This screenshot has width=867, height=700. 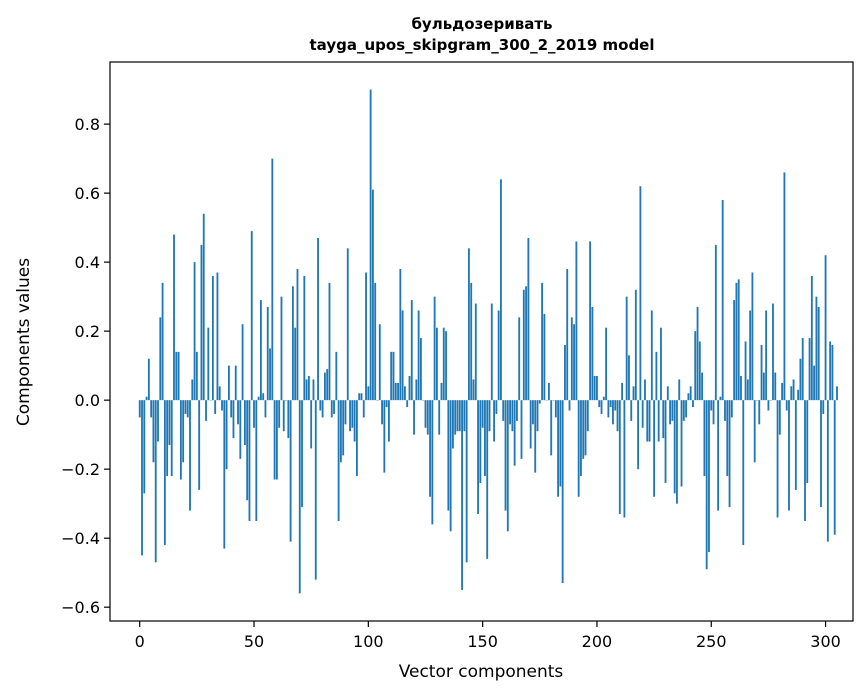 I want to click on y-axis-label: Components values, so click(x=24, y=342).